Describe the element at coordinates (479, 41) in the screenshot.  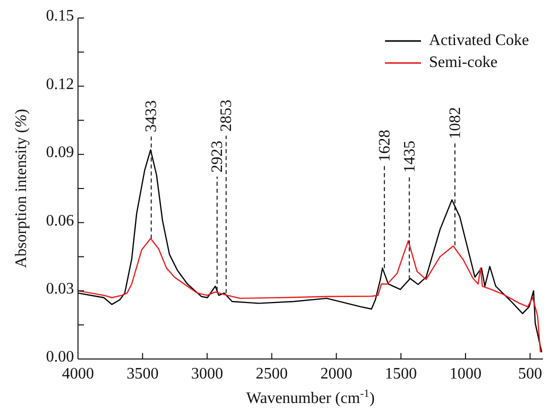
I see `legend-label: Activated Coke` at that location.